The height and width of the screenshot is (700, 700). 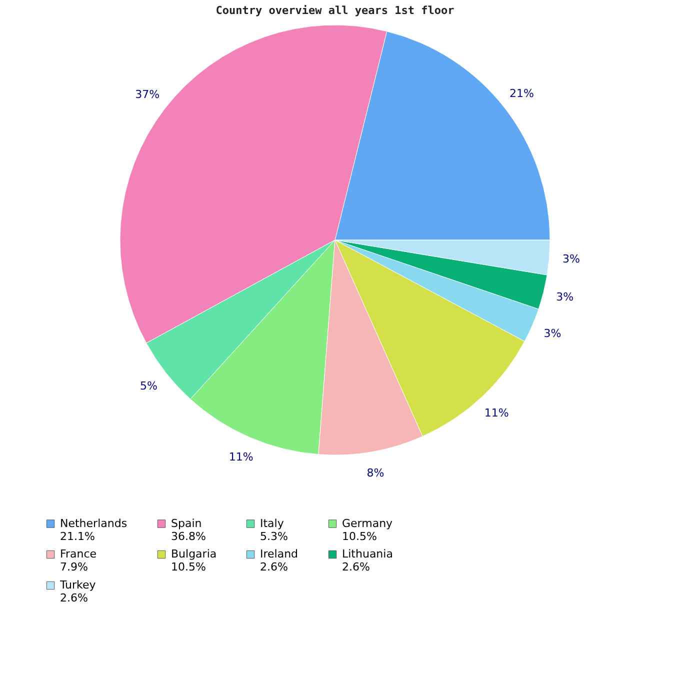 What do you see at coordinates (521, 93) in the screenshot?
I see `data-label: 21%` at bounding box center [521, 93].